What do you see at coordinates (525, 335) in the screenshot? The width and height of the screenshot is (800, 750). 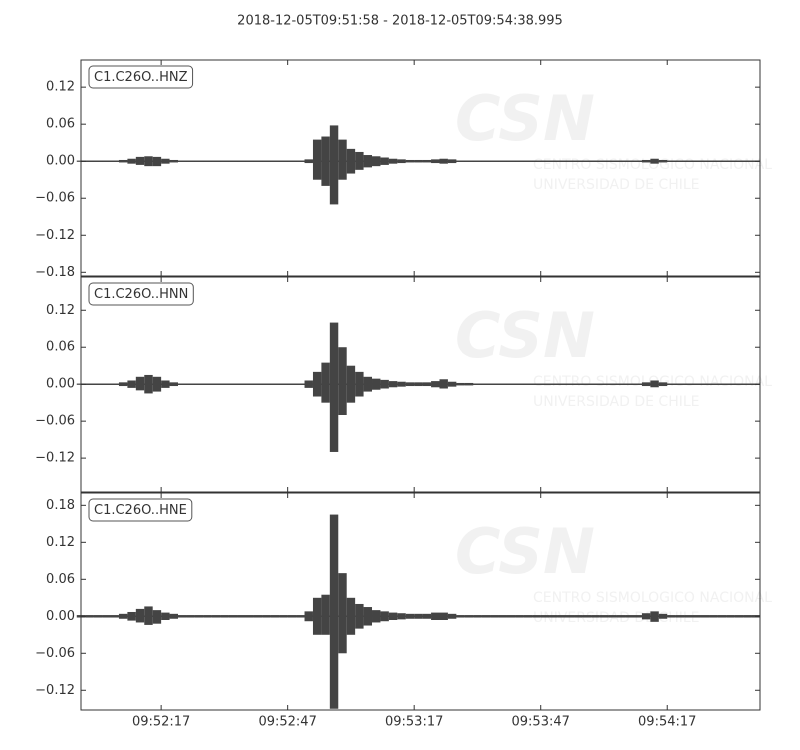 I see `watermark-logo: CSN` at bounding box center [525, 335].